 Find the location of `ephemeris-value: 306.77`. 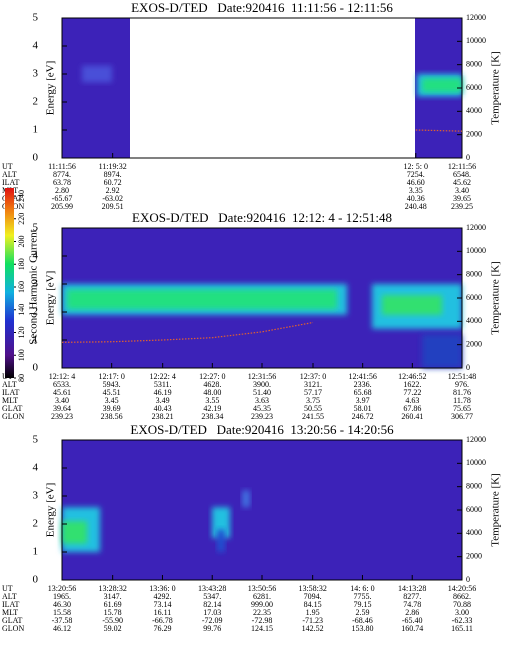

ephemeris-value: 306.77 is located at coordinates (462, 416).